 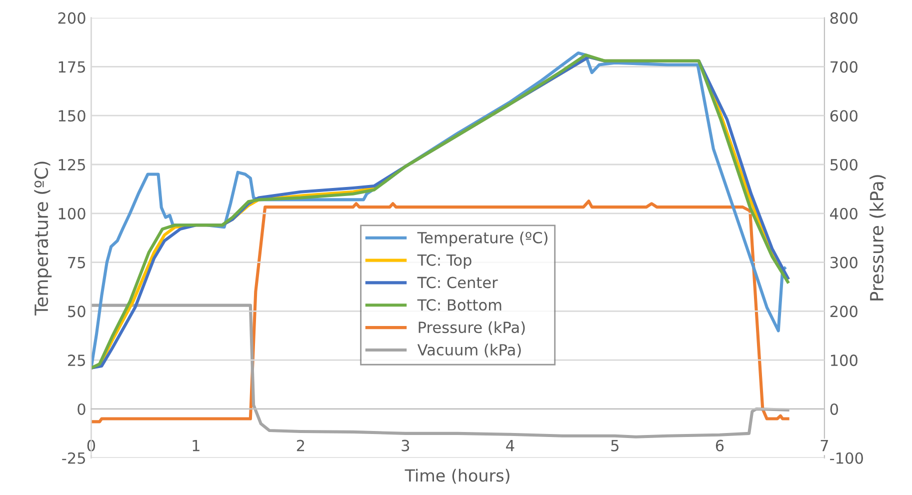 What do you see at coordinates (834, 409) in the screenshot?
I see `y2-tick-label: 0` at bounding box center [834, 409].